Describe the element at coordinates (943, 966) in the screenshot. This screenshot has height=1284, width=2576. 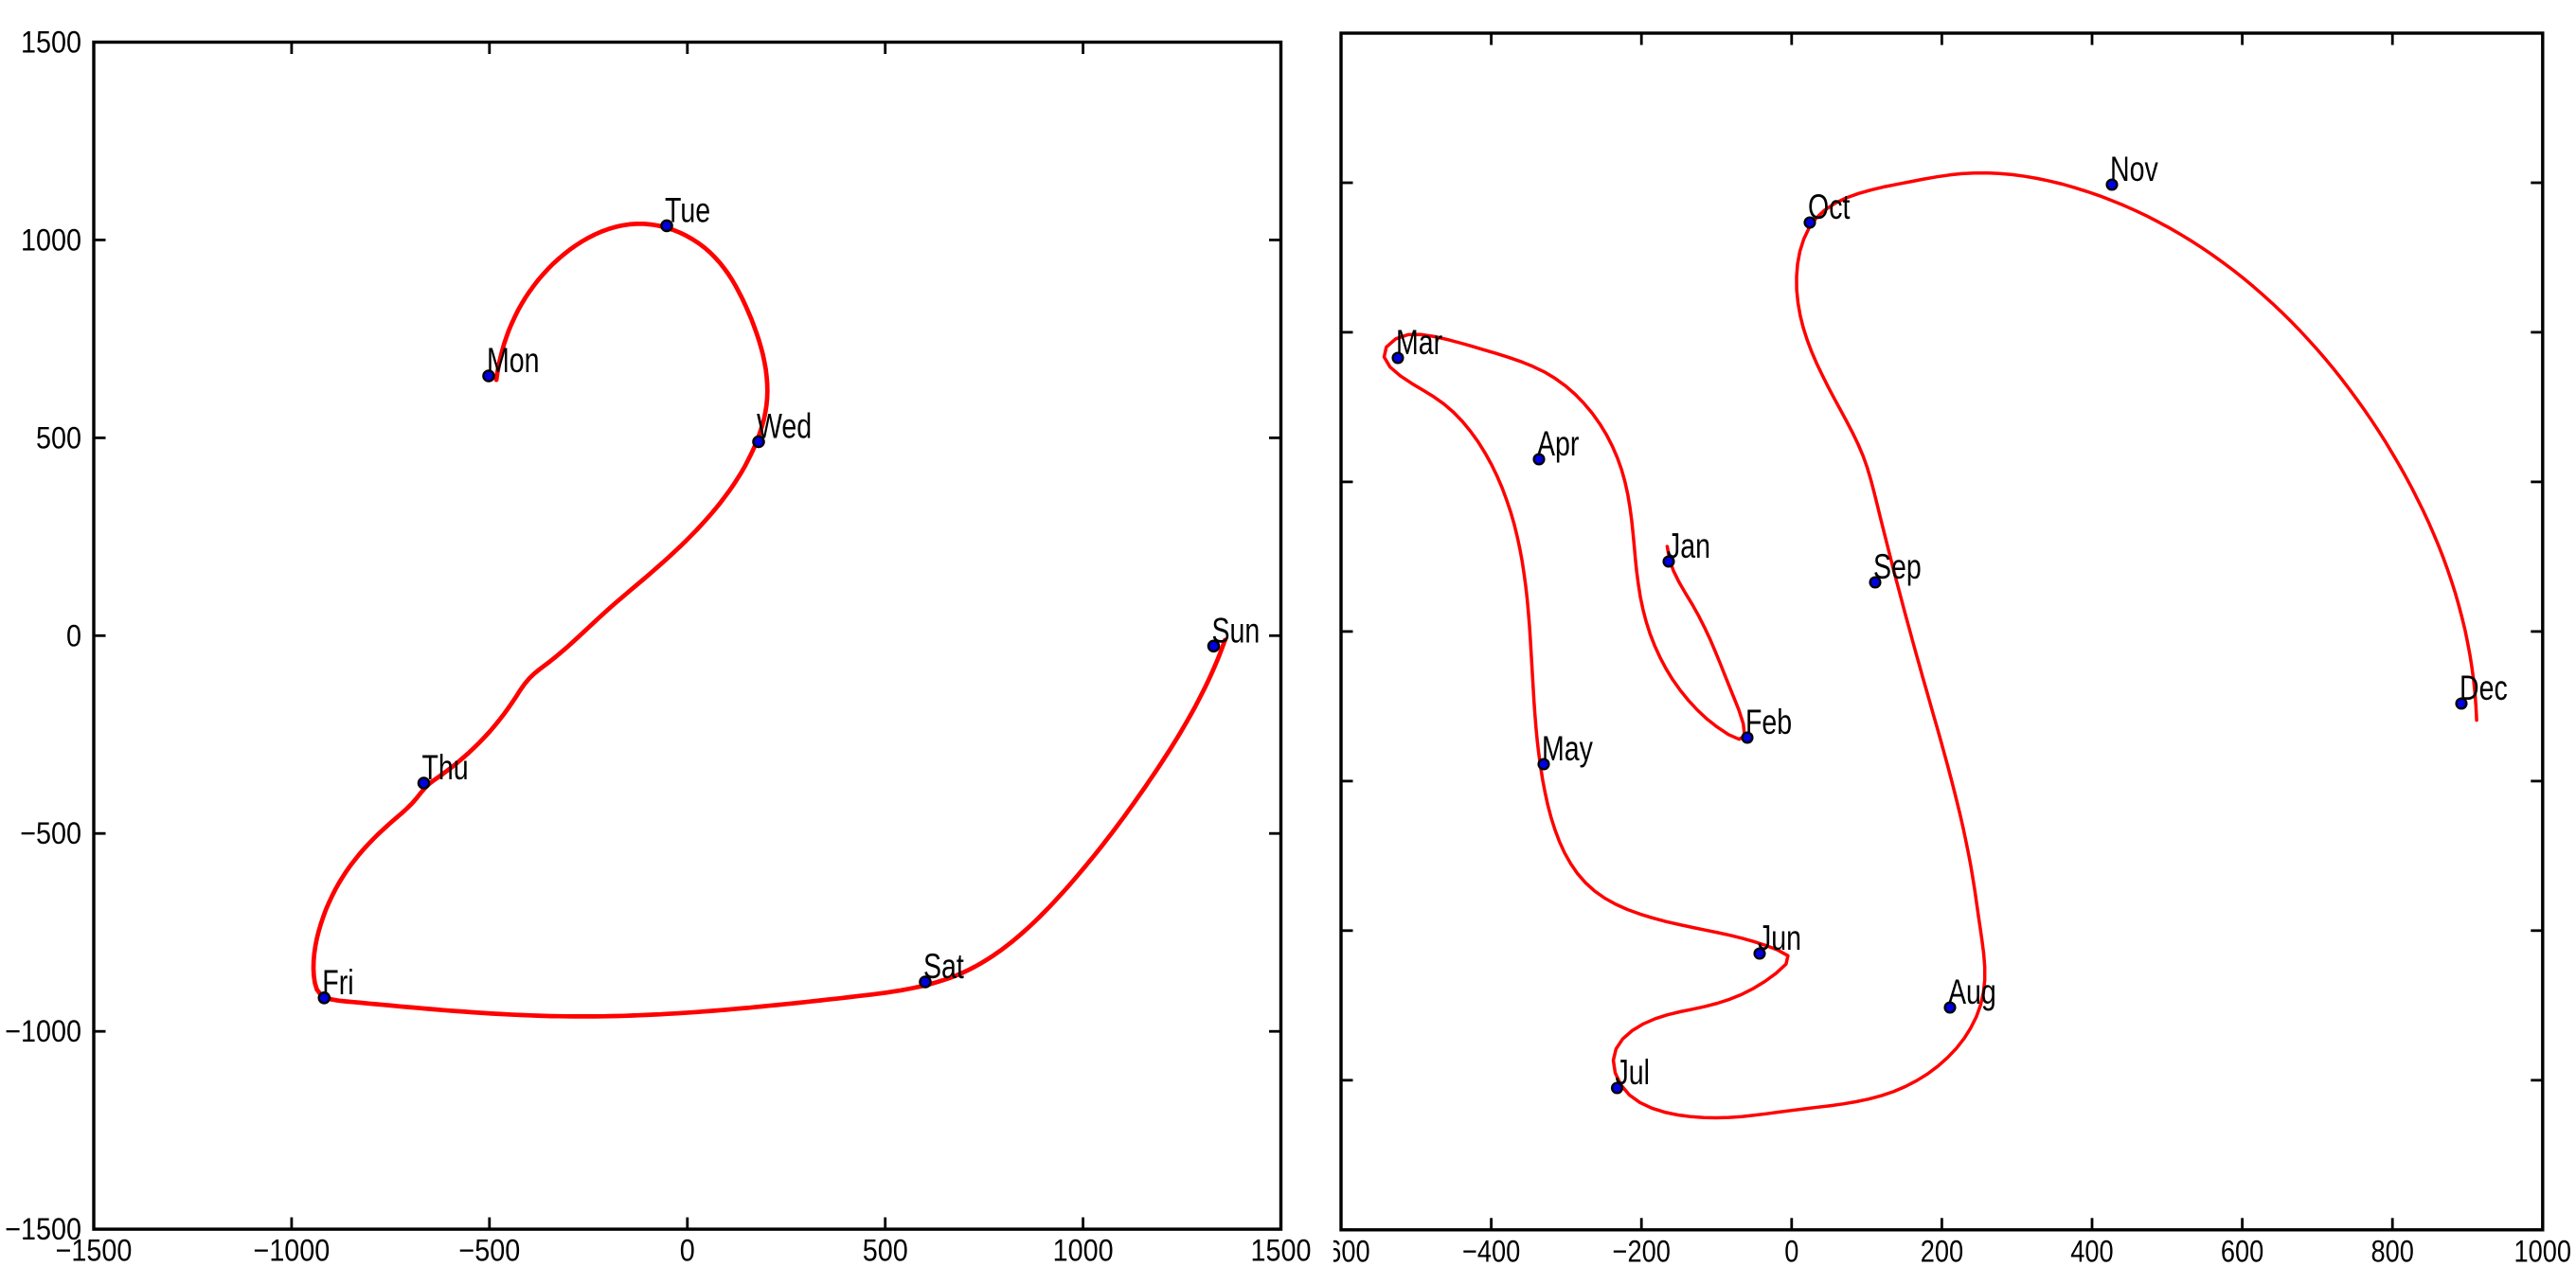
I see `svg-text: Sat` at that location.